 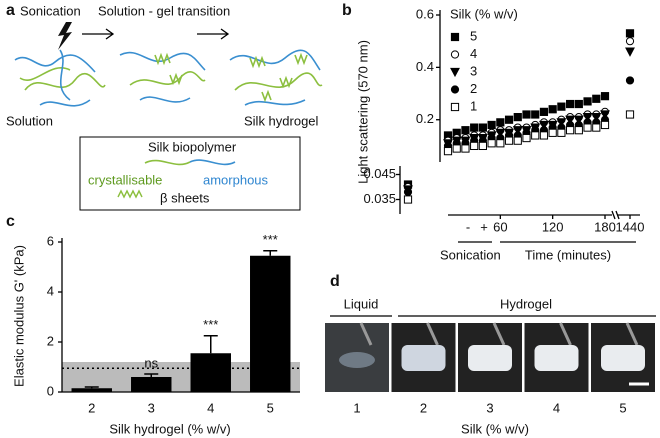 What do you see at coordinates (65, 36) in the screenshot?
I see `lightning-icon` at bounding box center [65, 36].